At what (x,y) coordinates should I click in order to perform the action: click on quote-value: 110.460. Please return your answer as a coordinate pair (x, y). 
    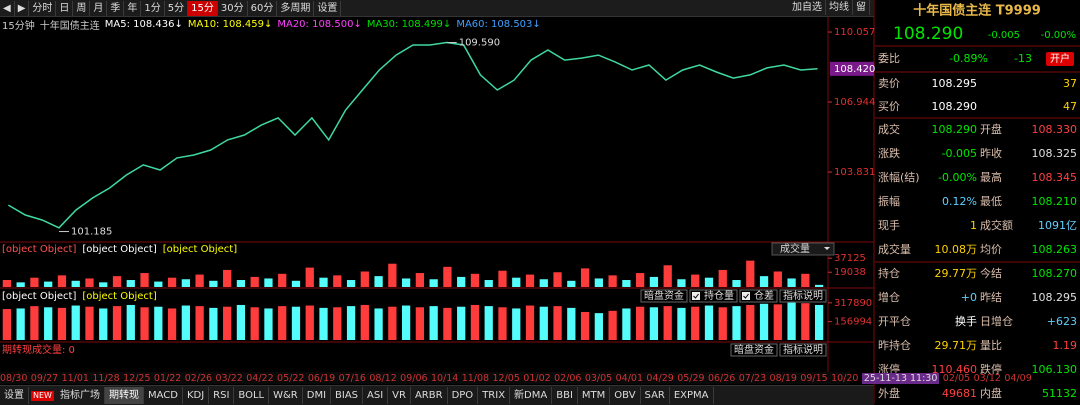
    Looking at the image, I should click on (955, 369).